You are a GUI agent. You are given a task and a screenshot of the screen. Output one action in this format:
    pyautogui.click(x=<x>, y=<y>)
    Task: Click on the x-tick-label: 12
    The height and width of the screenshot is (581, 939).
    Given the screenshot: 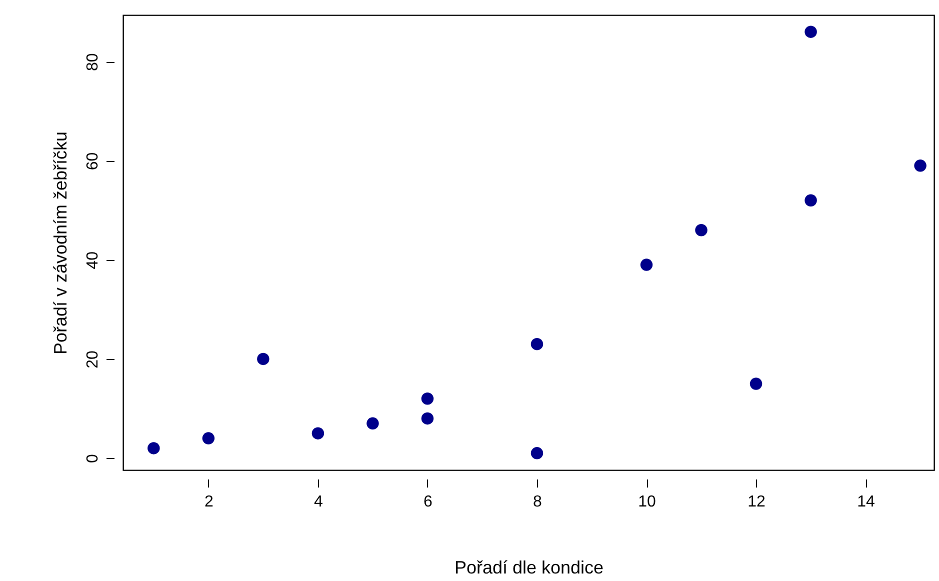 What is the action you would take?
    pyautogui.click(x=757, y=502)
    